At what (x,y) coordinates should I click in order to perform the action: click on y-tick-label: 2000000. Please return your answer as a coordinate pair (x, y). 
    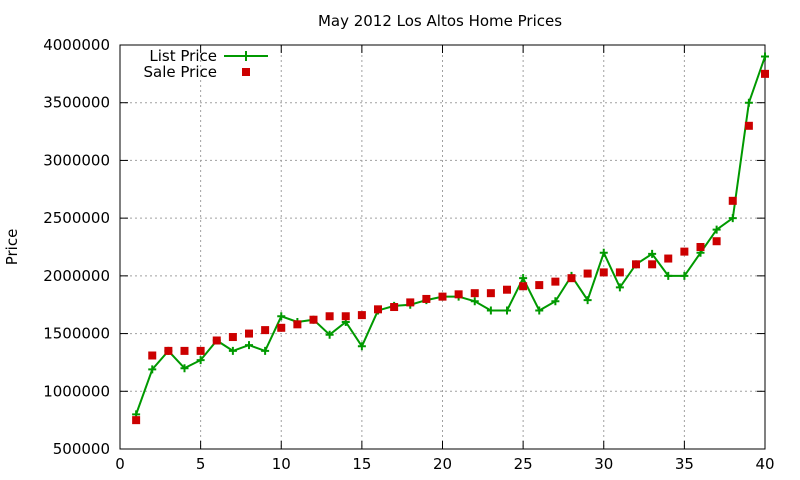
    Looking at the image, I should click on (76, 276).